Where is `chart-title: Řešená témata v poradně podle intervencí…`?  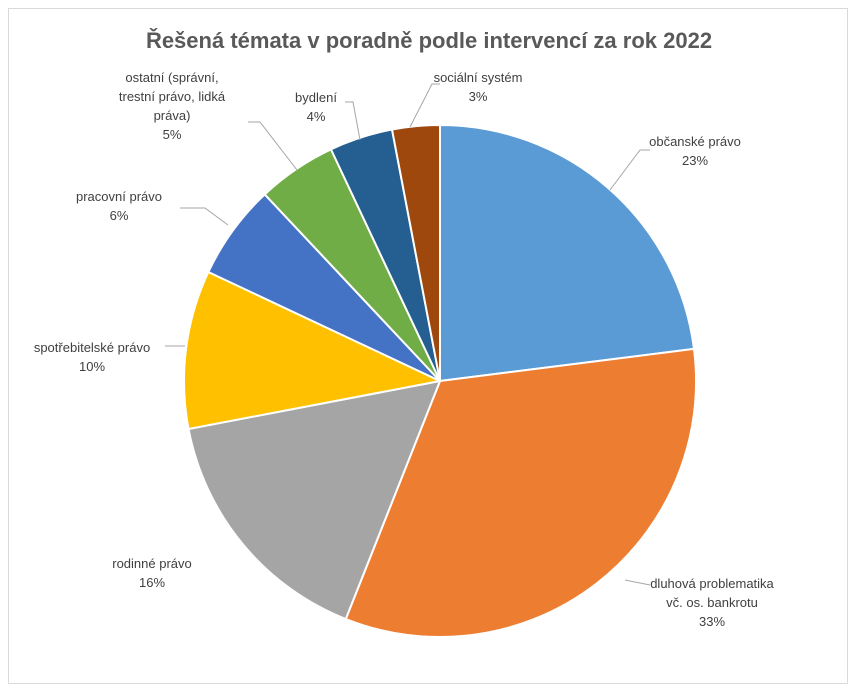
chart-title: Řešená témata v poradně podle intervencí… is located at coordinates (429, 40).